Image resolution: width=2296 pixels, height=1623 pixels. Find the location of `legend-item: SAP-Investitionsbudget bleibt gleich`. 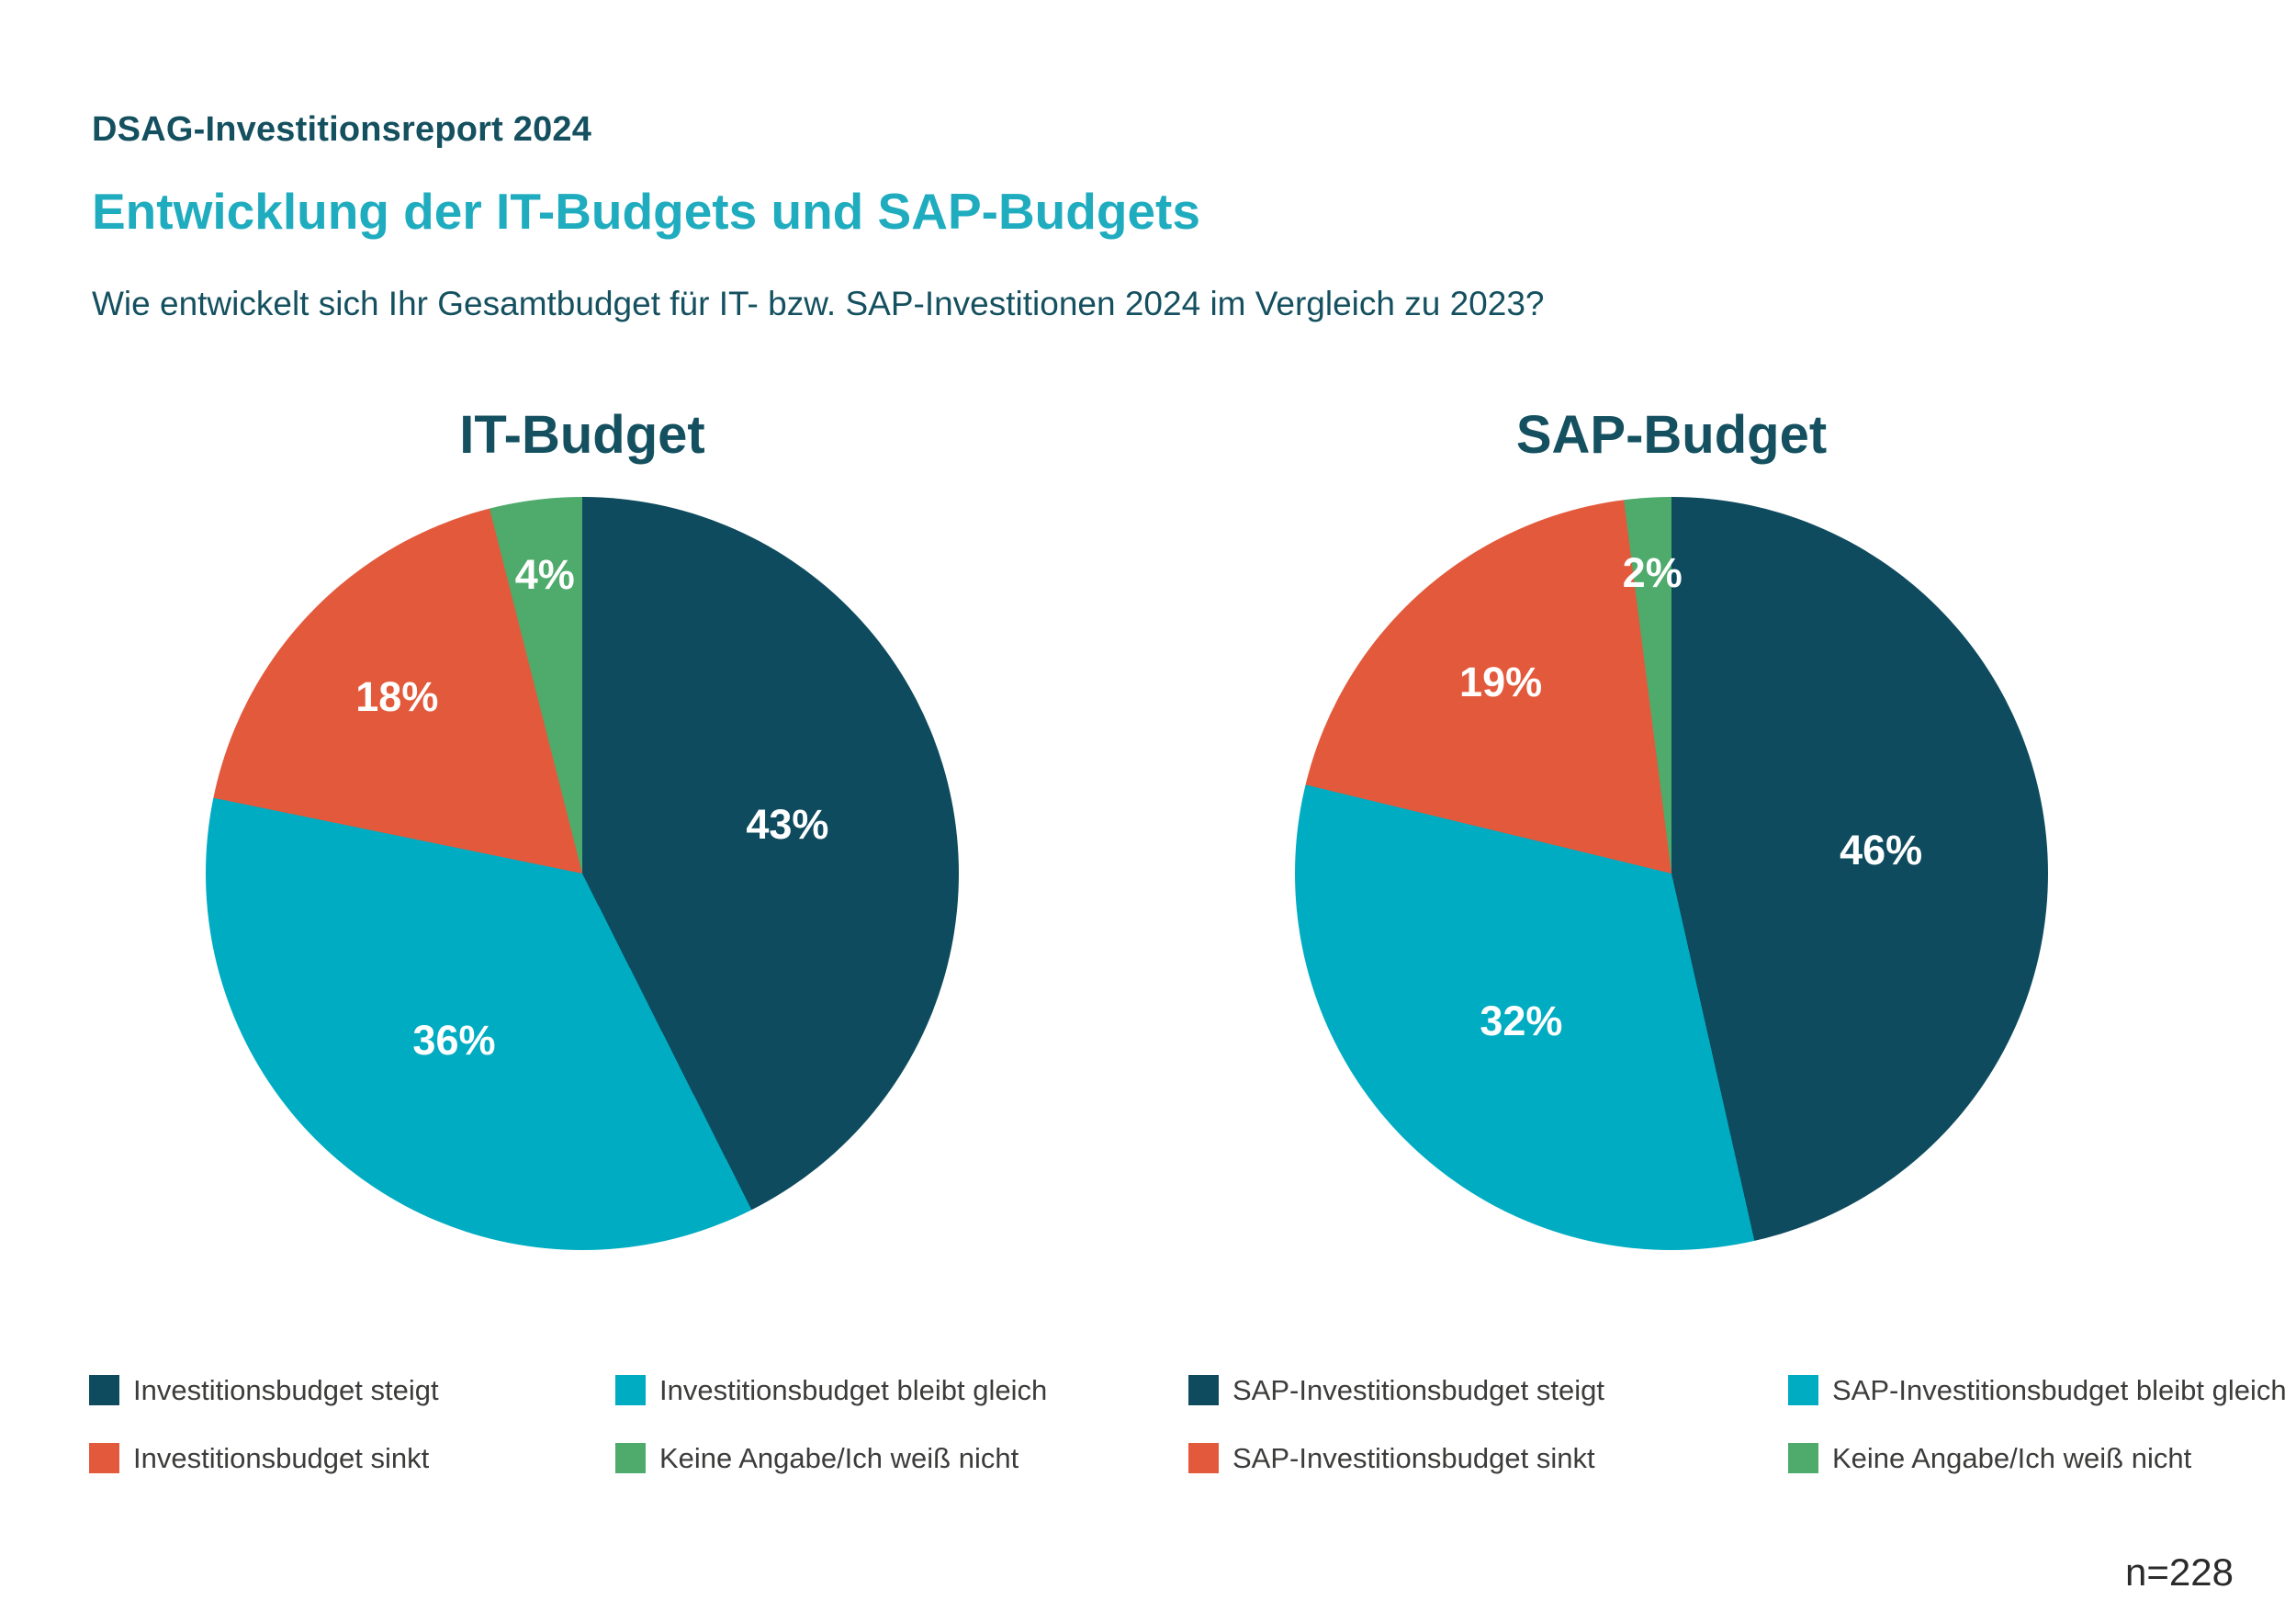

legend-item: SAP-Investitionsbudget bleibt gleich is located at coordinates (2038, 1389).